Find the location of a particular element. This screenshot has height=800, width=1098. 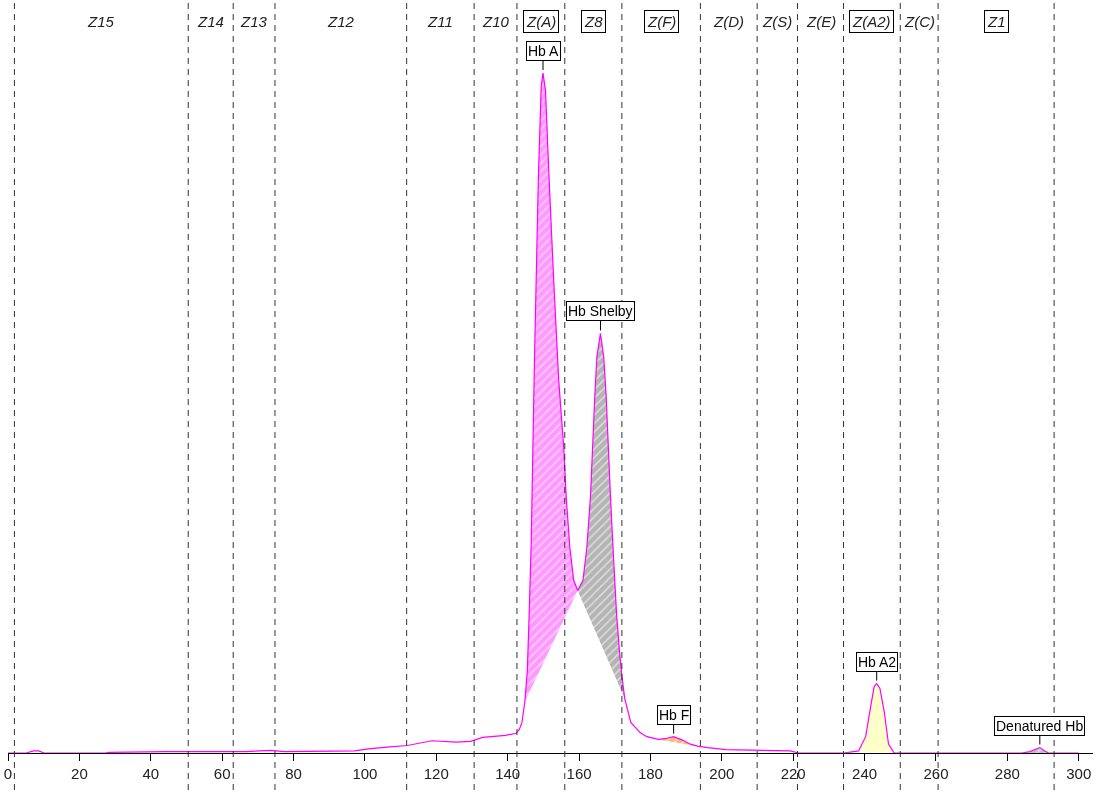

text: Z8 is located at coordinates (594, 21).